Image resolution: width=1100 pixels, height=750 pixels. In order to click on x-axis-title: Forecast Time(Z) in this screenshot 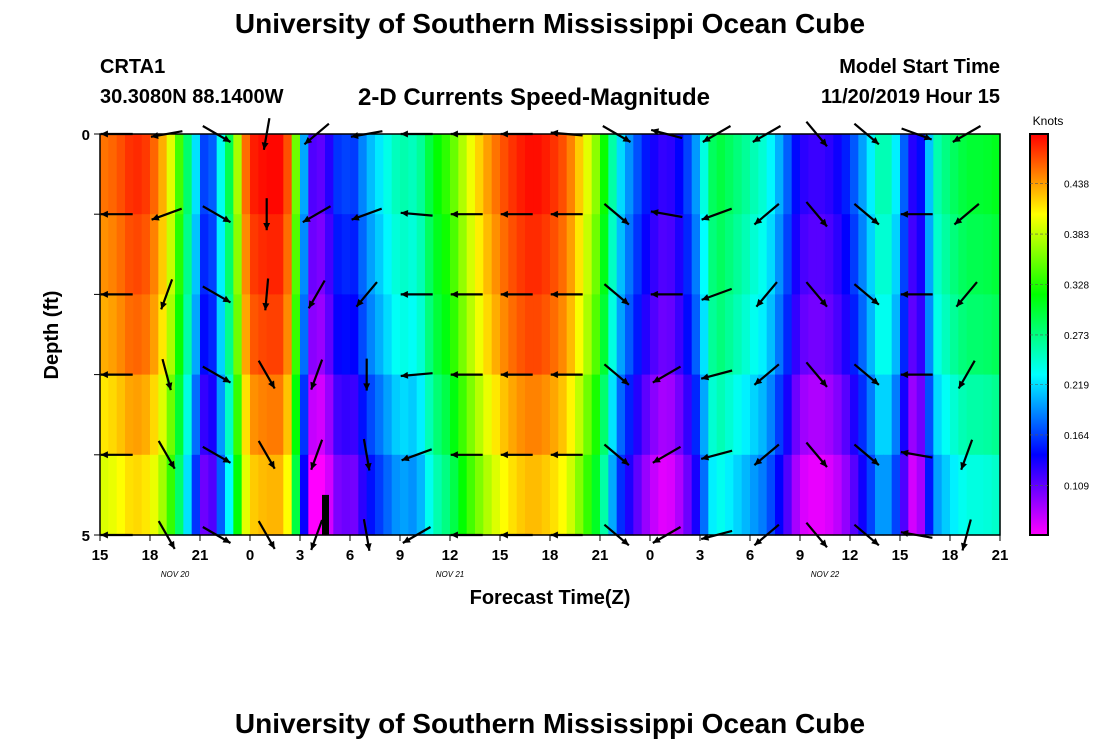, I will do `click(550, 598)`.